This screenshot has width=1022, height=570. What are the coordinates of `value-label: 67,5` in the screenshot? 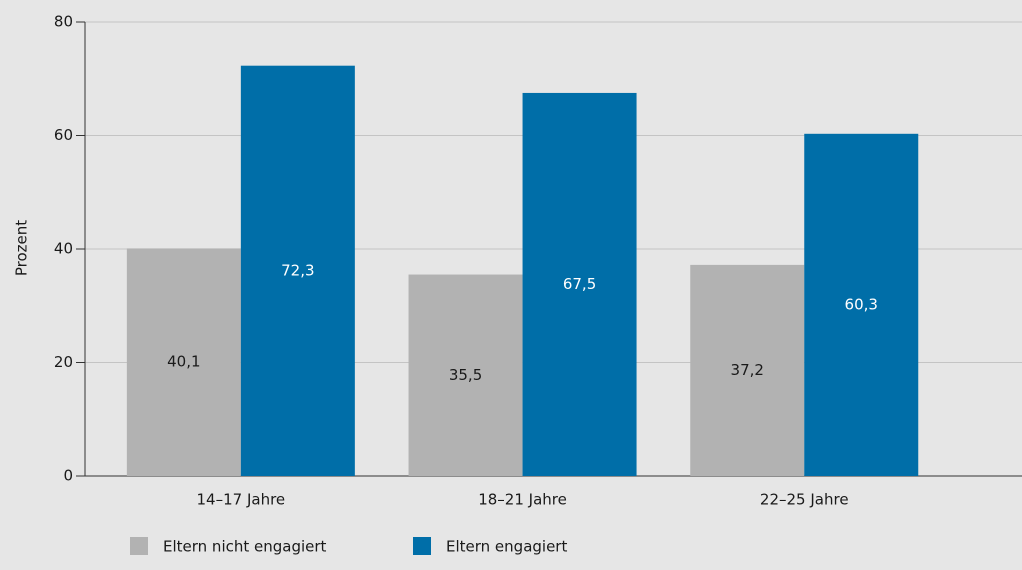 It's located at (579, 284).